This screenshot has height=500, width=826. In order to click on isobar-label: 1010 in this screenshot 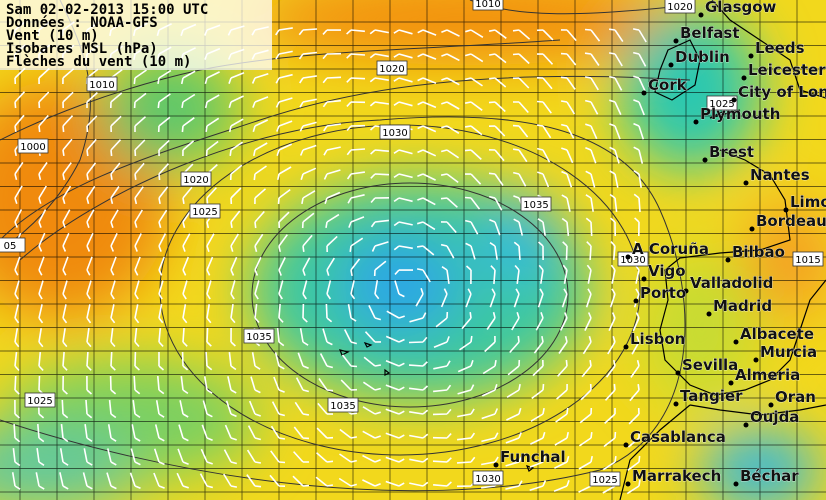, I will do `click(101, 85)`.